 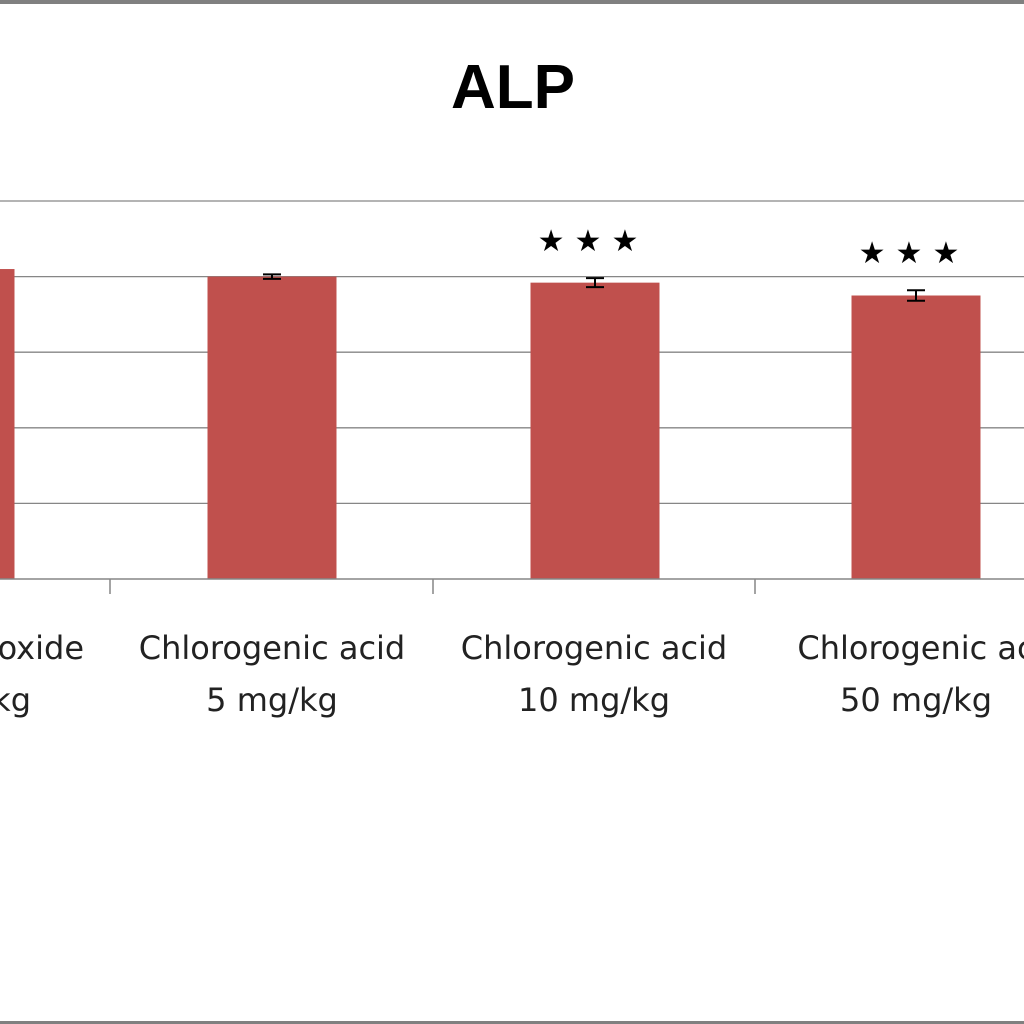 I want to click on category-label: 10 mg/kg, so click(x=594, y=700).